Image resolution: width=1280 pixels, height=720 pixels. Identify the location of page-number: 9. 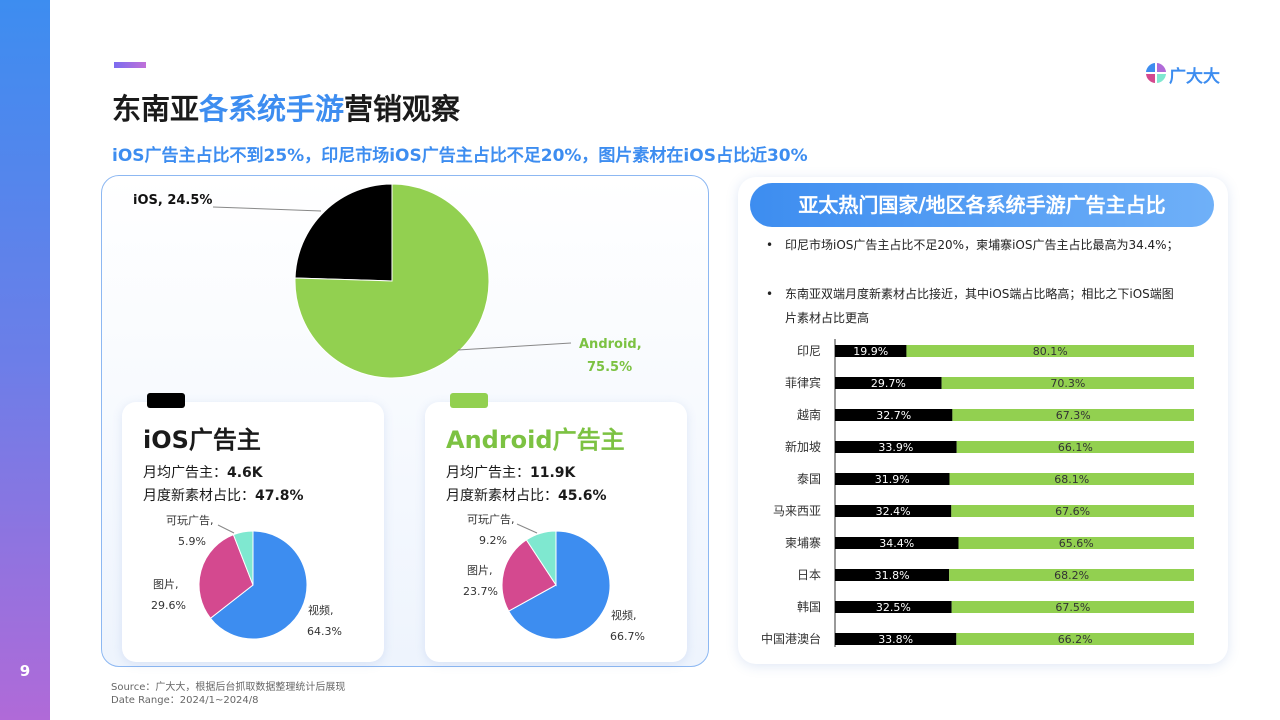
(25, 671).